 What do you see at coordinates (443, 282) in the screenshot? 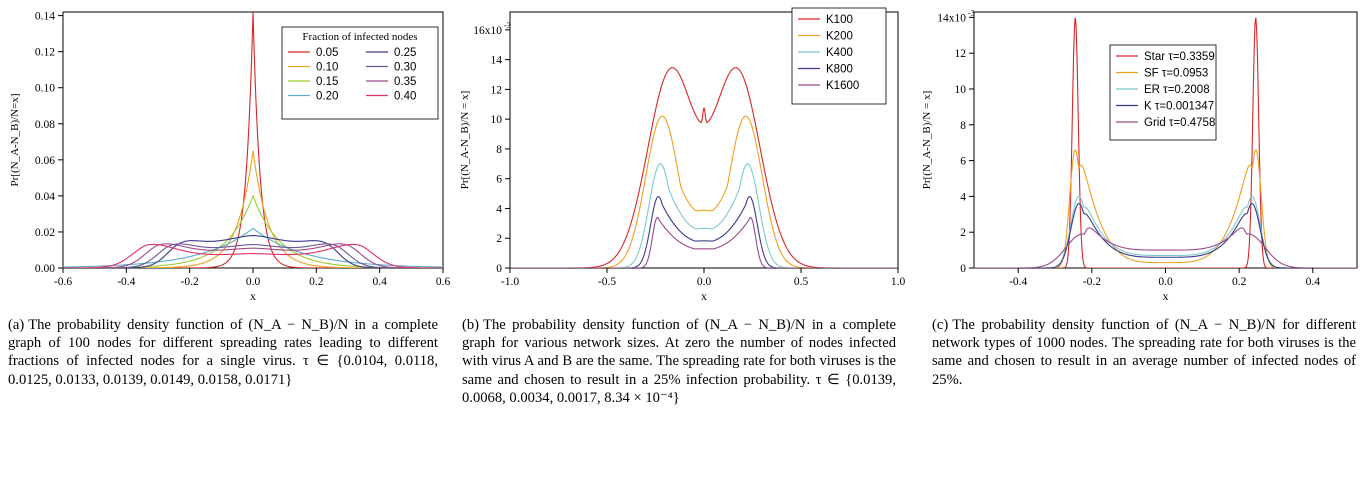
I see `x-tick-label: 0.6` at bounding box center [443, 282].